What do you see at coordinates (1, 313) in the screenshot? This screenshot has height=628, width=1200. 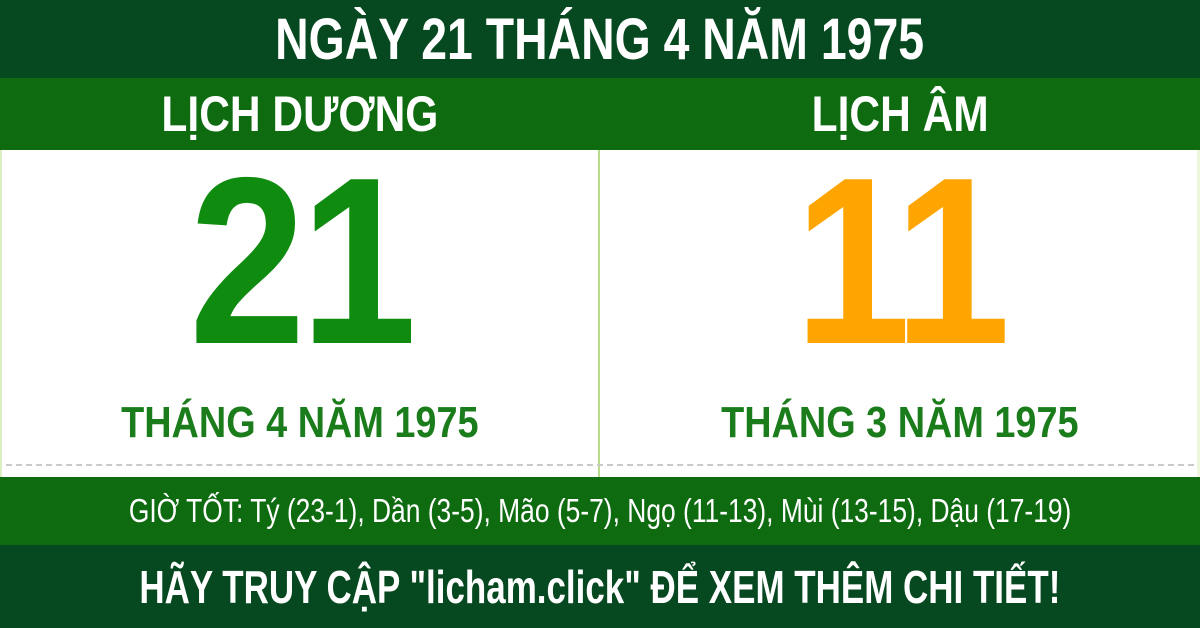 I see `panel-left-edge` at bounding box center [1, 313].